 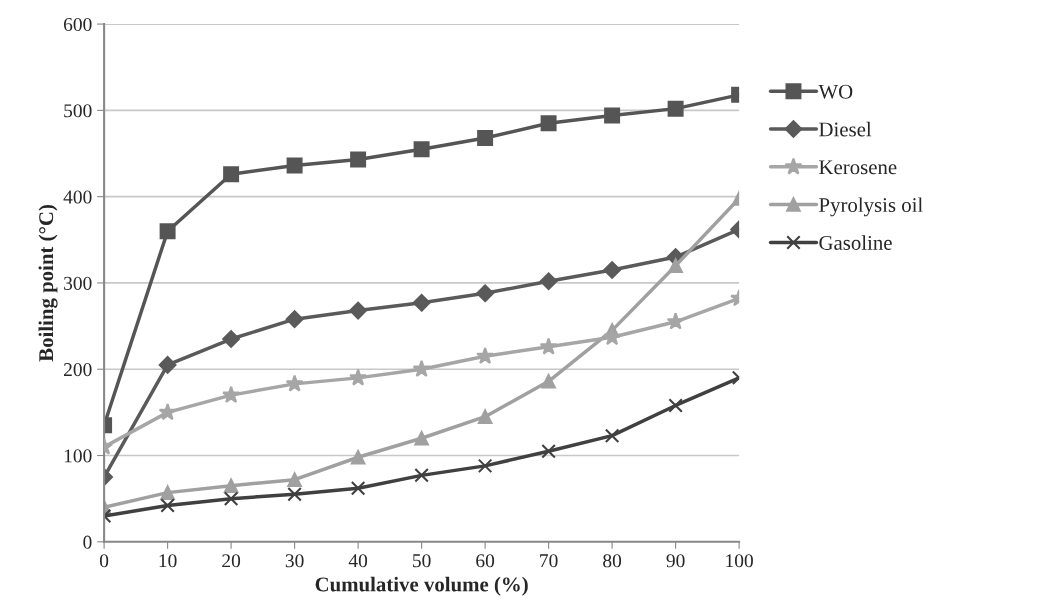 What do you see at coordinates (855, 242) in the screenshot?
I see `legend-label: Gasoline` at bounding box center [855, 242].